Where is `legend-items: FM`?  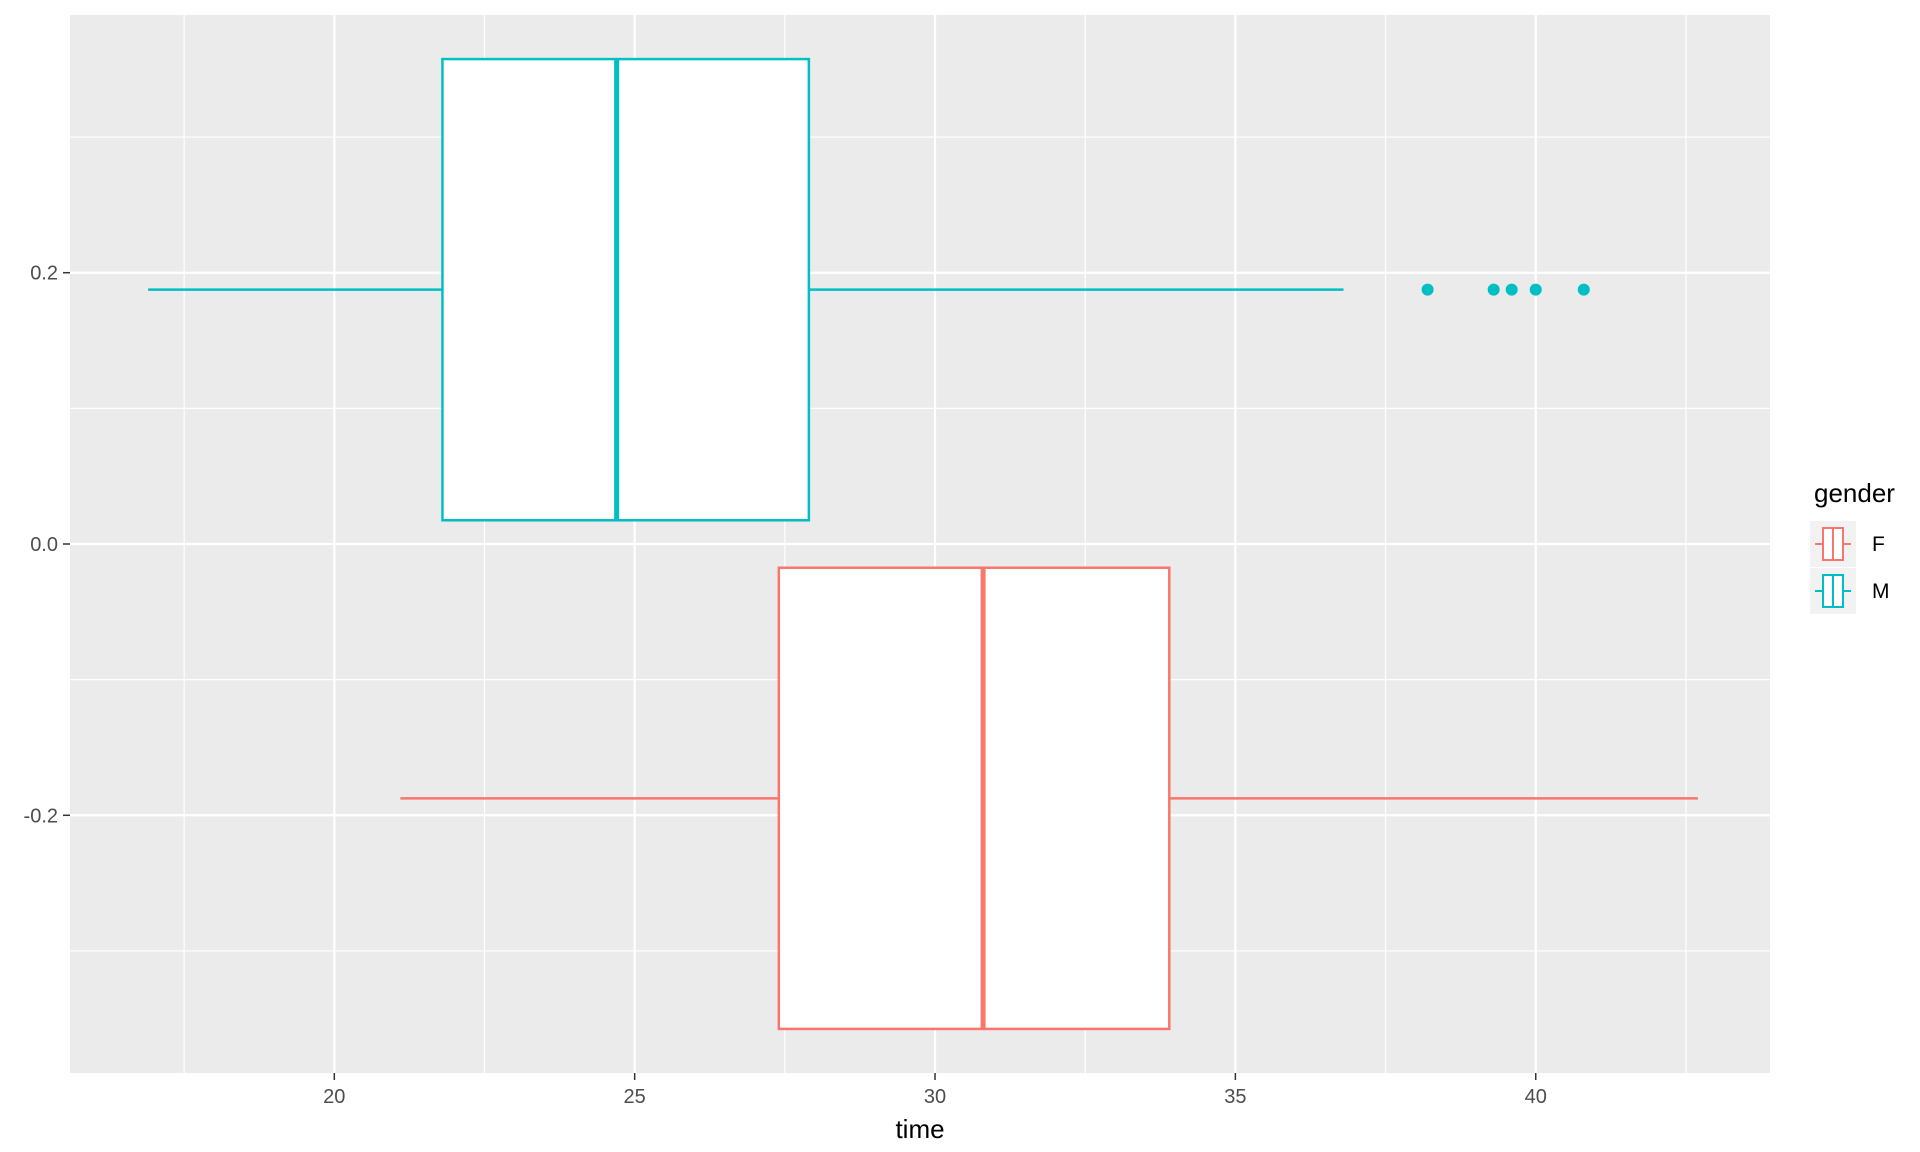
legend-items: FM is located at coordinates (1850, 567).